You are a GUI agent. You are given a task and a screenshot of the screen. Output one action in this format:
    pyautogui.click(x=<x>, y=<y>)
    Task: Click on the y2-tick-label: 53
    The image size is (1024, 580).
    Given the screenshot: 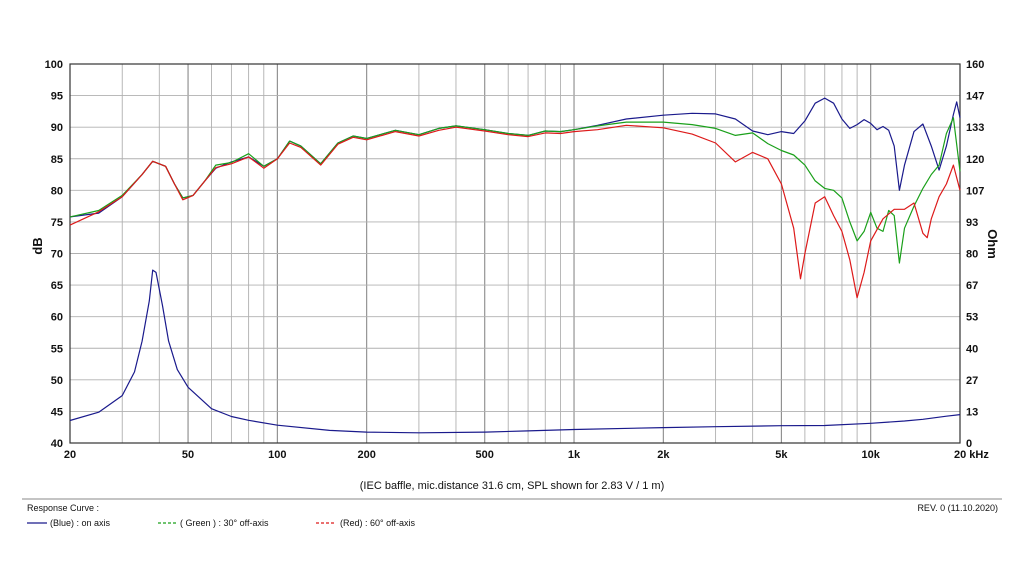 What is the action you would take?
    pyautogui.click(x=972, y=318)
    